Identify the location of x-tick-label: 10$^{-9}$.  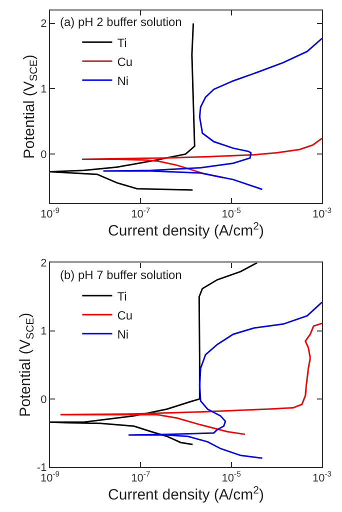
(50, 213).